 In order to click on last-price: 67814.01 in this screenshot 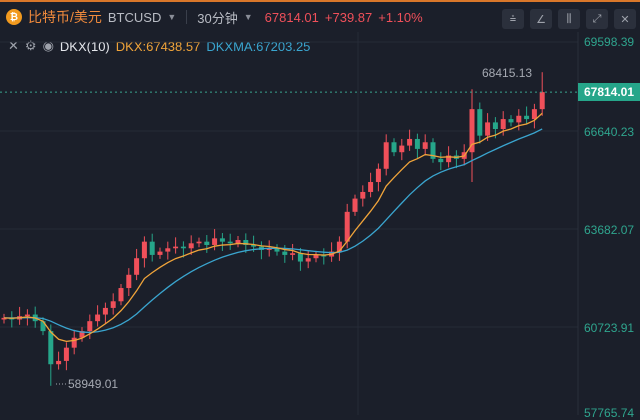, I will do `click(291, 17)`.